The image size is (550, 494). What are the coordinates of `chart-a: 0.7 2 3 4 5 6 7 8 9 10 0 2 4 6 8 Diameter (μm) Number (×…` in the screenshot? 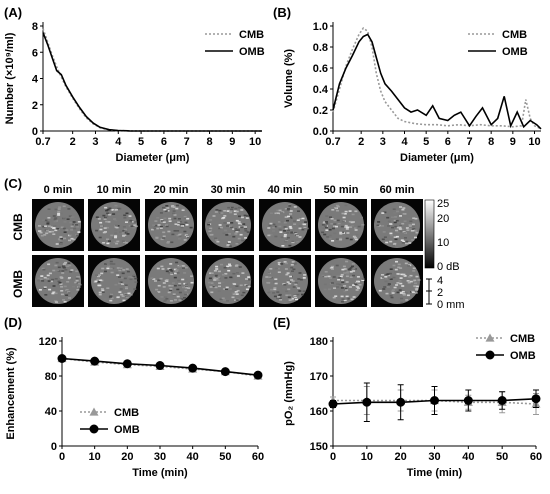 It's located at (134, 92).